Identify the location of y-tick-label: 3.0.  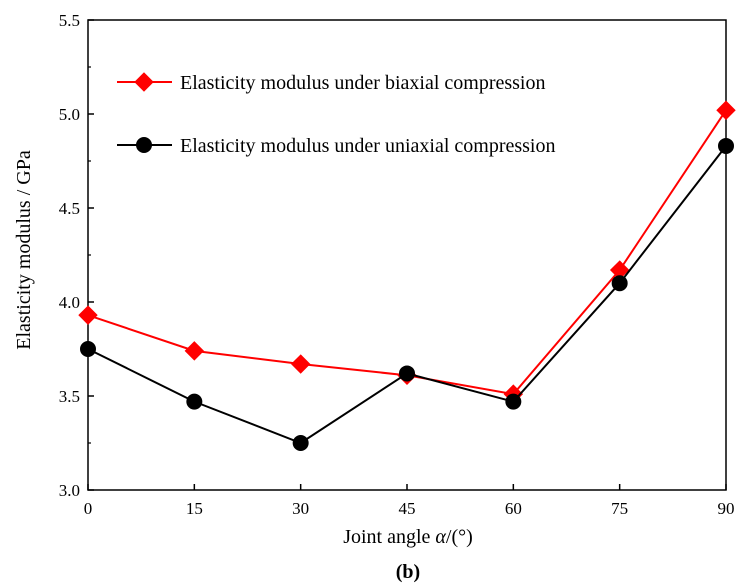
(69, 490).